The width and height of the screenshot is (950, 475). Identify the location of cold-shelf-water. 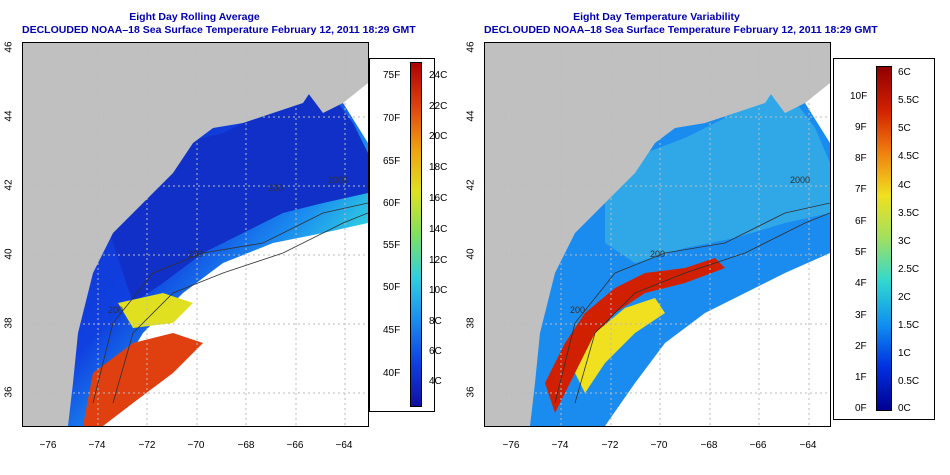
(235, 193).